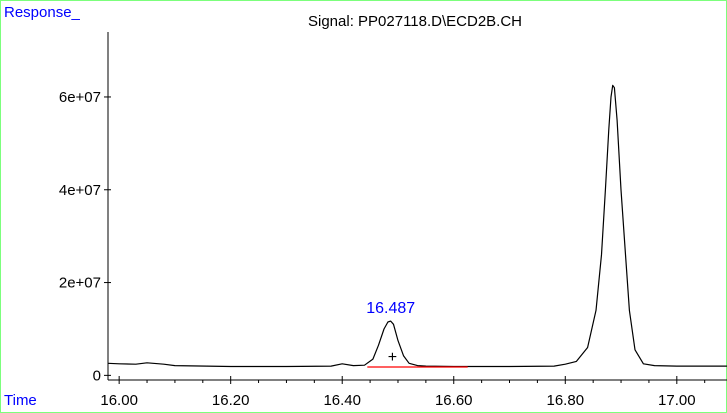 This screenshot has width=727, height=413. Describe the element at coordinates (119, 400) in the screenshot. I see `x-tick-label: 16.00` at that location.